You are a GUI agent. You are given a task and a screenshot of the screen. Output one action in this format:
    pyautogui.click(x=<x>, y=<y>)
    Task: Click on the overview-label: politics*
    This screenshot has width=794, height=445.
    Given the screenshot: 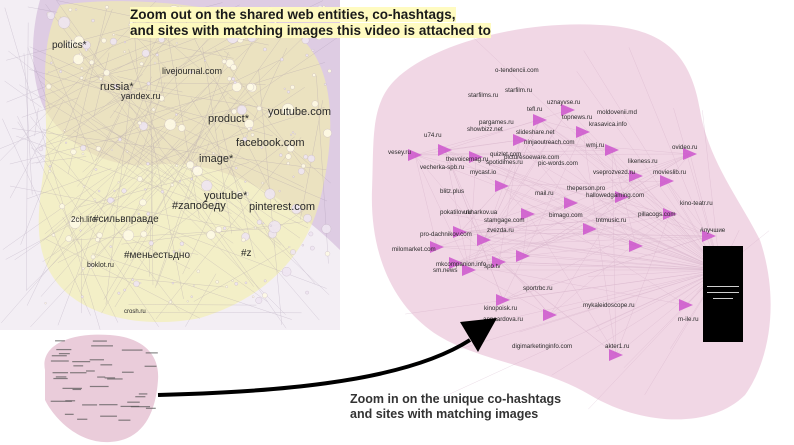 What is the action you would take?
    pyautogui.click(x=69, y=45)
    